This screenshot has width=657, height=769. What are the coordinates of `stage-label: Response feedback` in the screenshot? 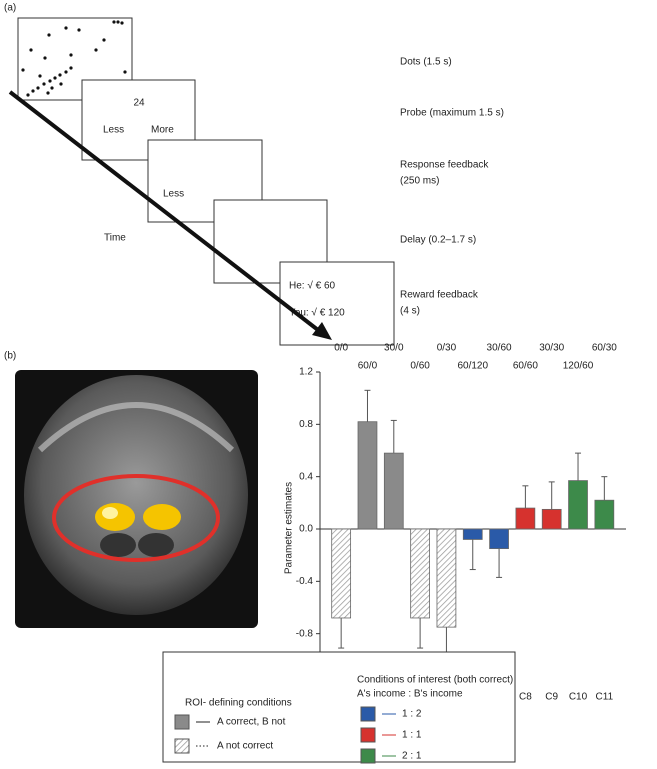 It's located at (444, 165).